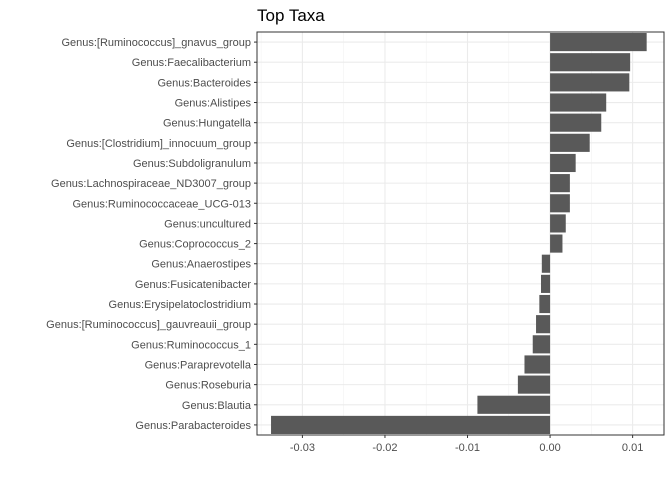 This screenshot has height=480, width=672. What do you see at coordinates (384, 448) in the screenshot?
I see `x-tick-label: -0.02` at bounding box center [384, 448].